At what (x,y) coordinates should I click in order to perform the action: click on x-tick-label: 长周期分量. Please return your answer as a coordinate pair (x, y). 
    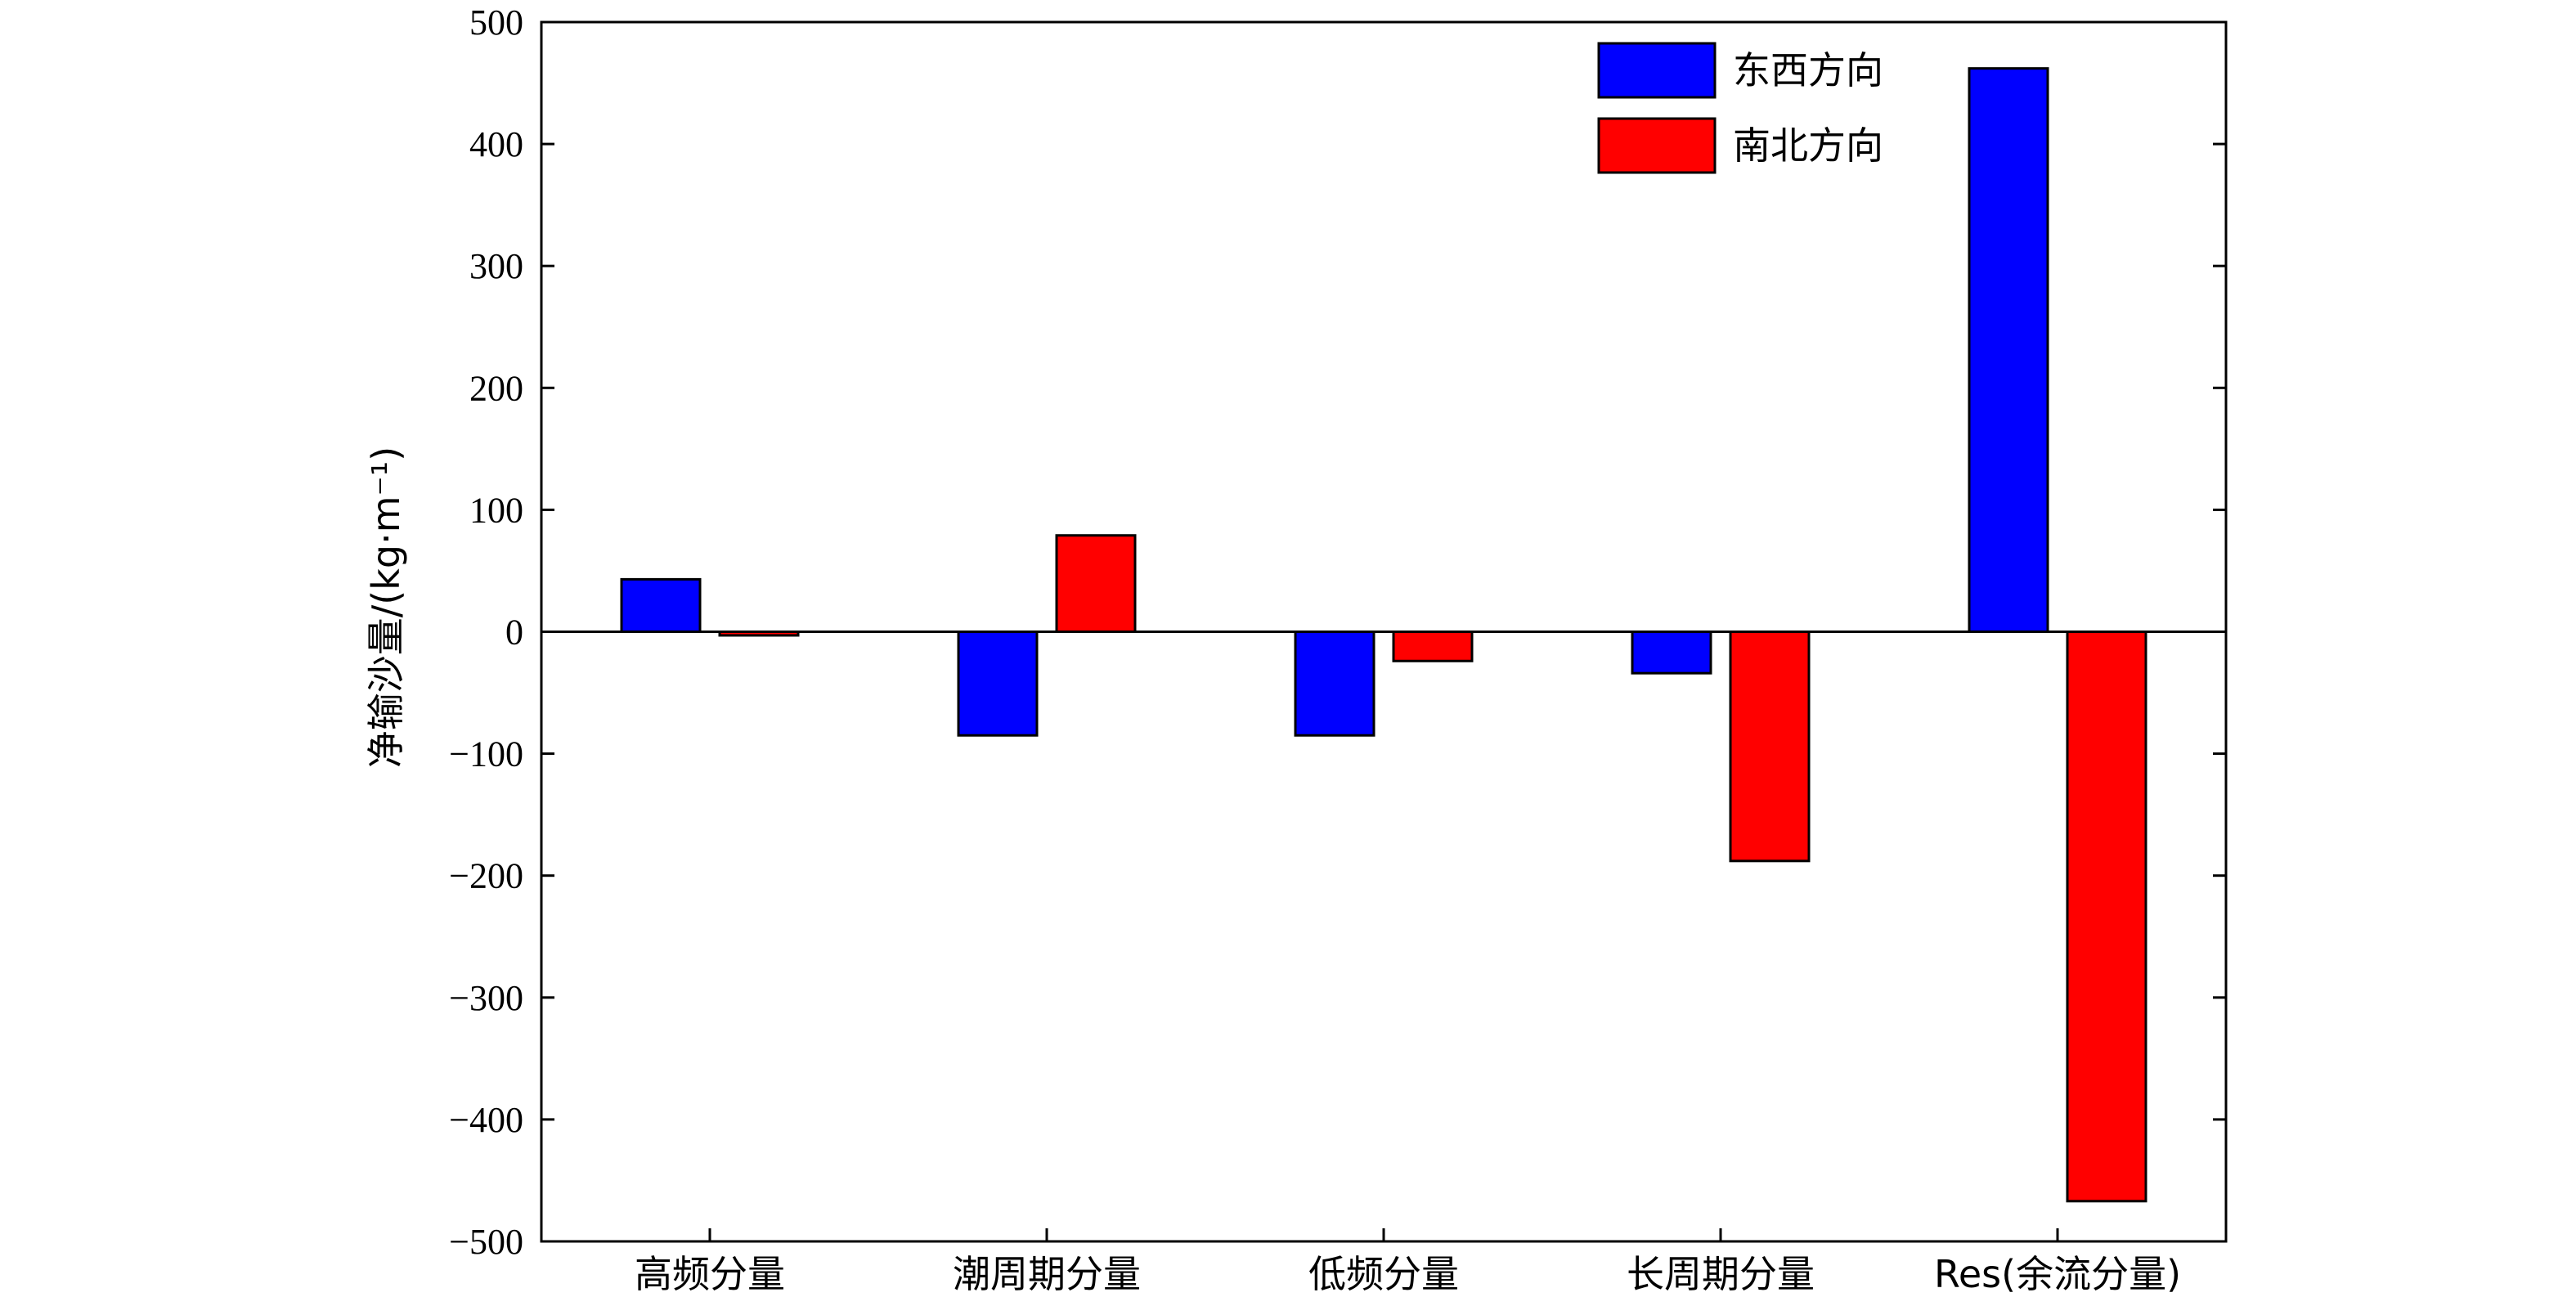
    Looking at the image, I should click on (1721, 1274).